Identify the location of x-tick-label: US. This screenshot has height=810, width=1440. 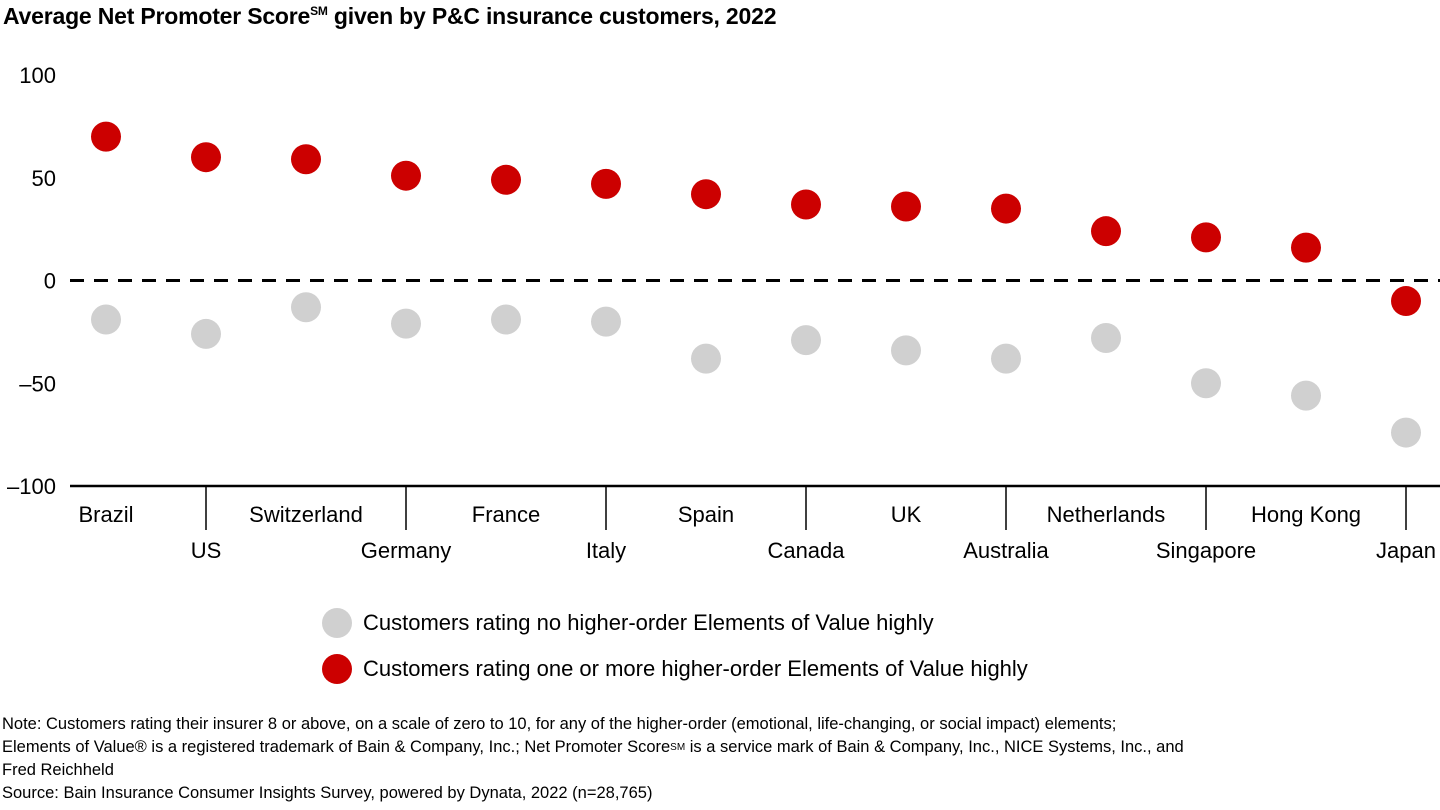
(206, 550).